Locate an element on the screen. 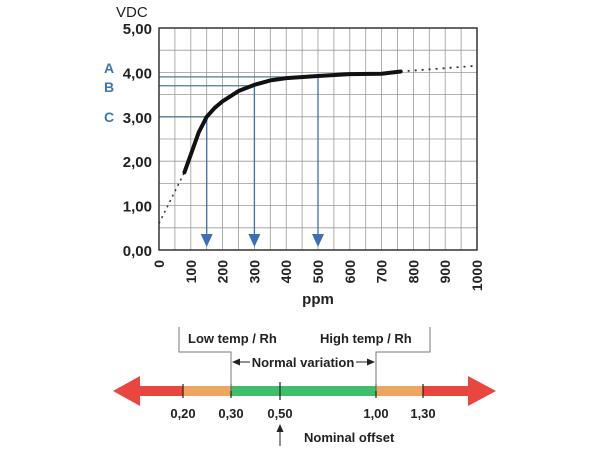 The height and width of the screenshot is (456, 600). scale-segment-red-right is located at coordinates (448, 391).